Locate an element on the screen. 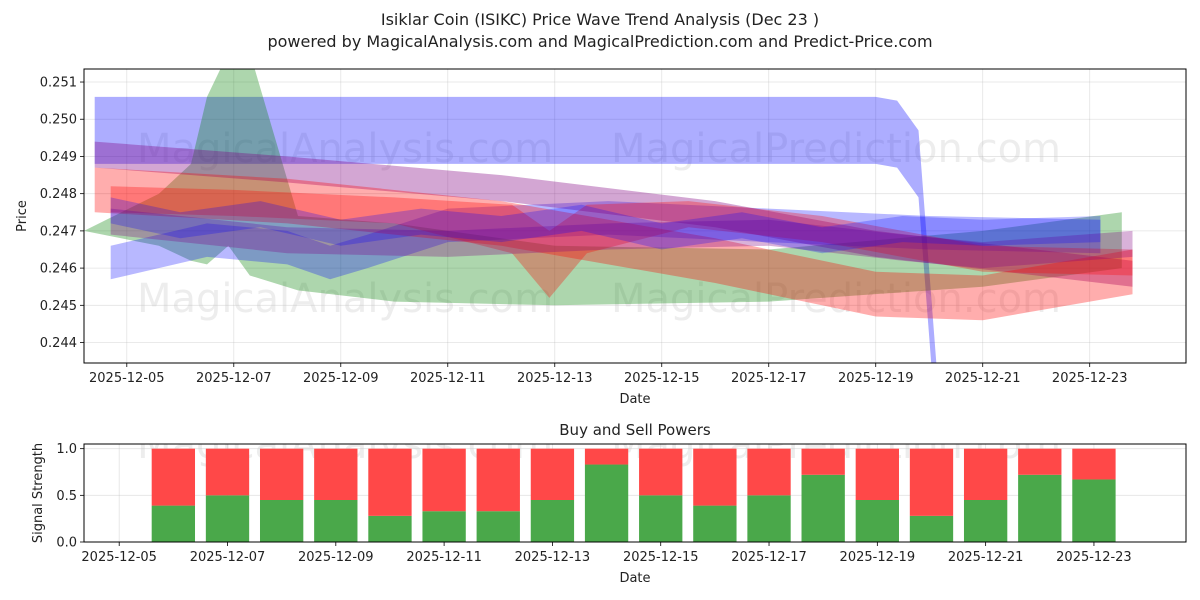 The width and height of the screenshot is (1200, 600). y-tick-label: 0.247 is located at coordinates (58, 231).